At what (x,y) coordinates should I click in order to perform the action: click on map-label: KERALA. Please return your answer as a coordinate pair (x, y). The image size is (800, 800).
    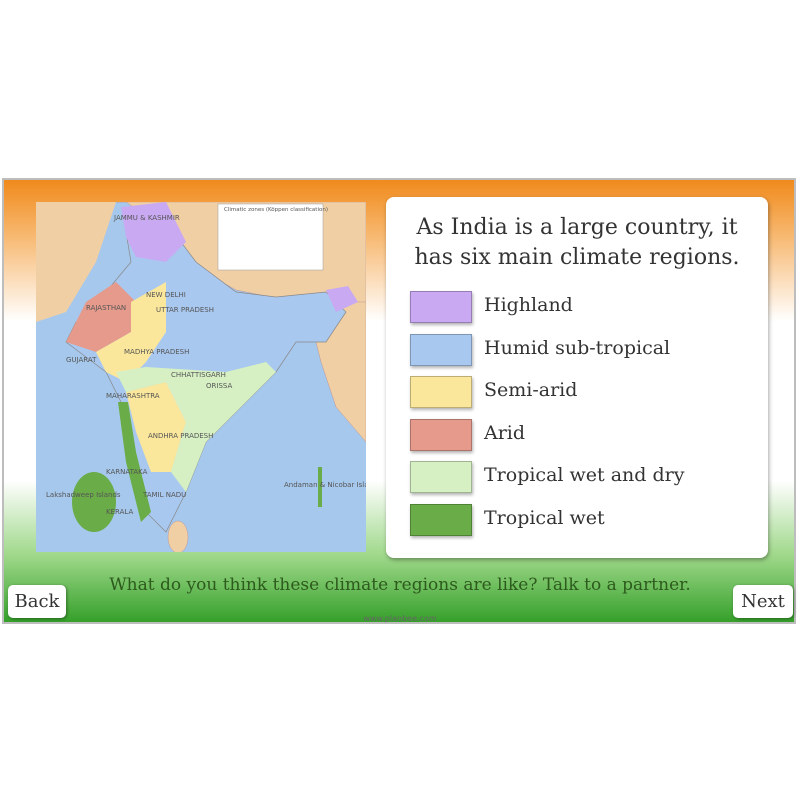
    Looking at the image, I should click on (119, 512).